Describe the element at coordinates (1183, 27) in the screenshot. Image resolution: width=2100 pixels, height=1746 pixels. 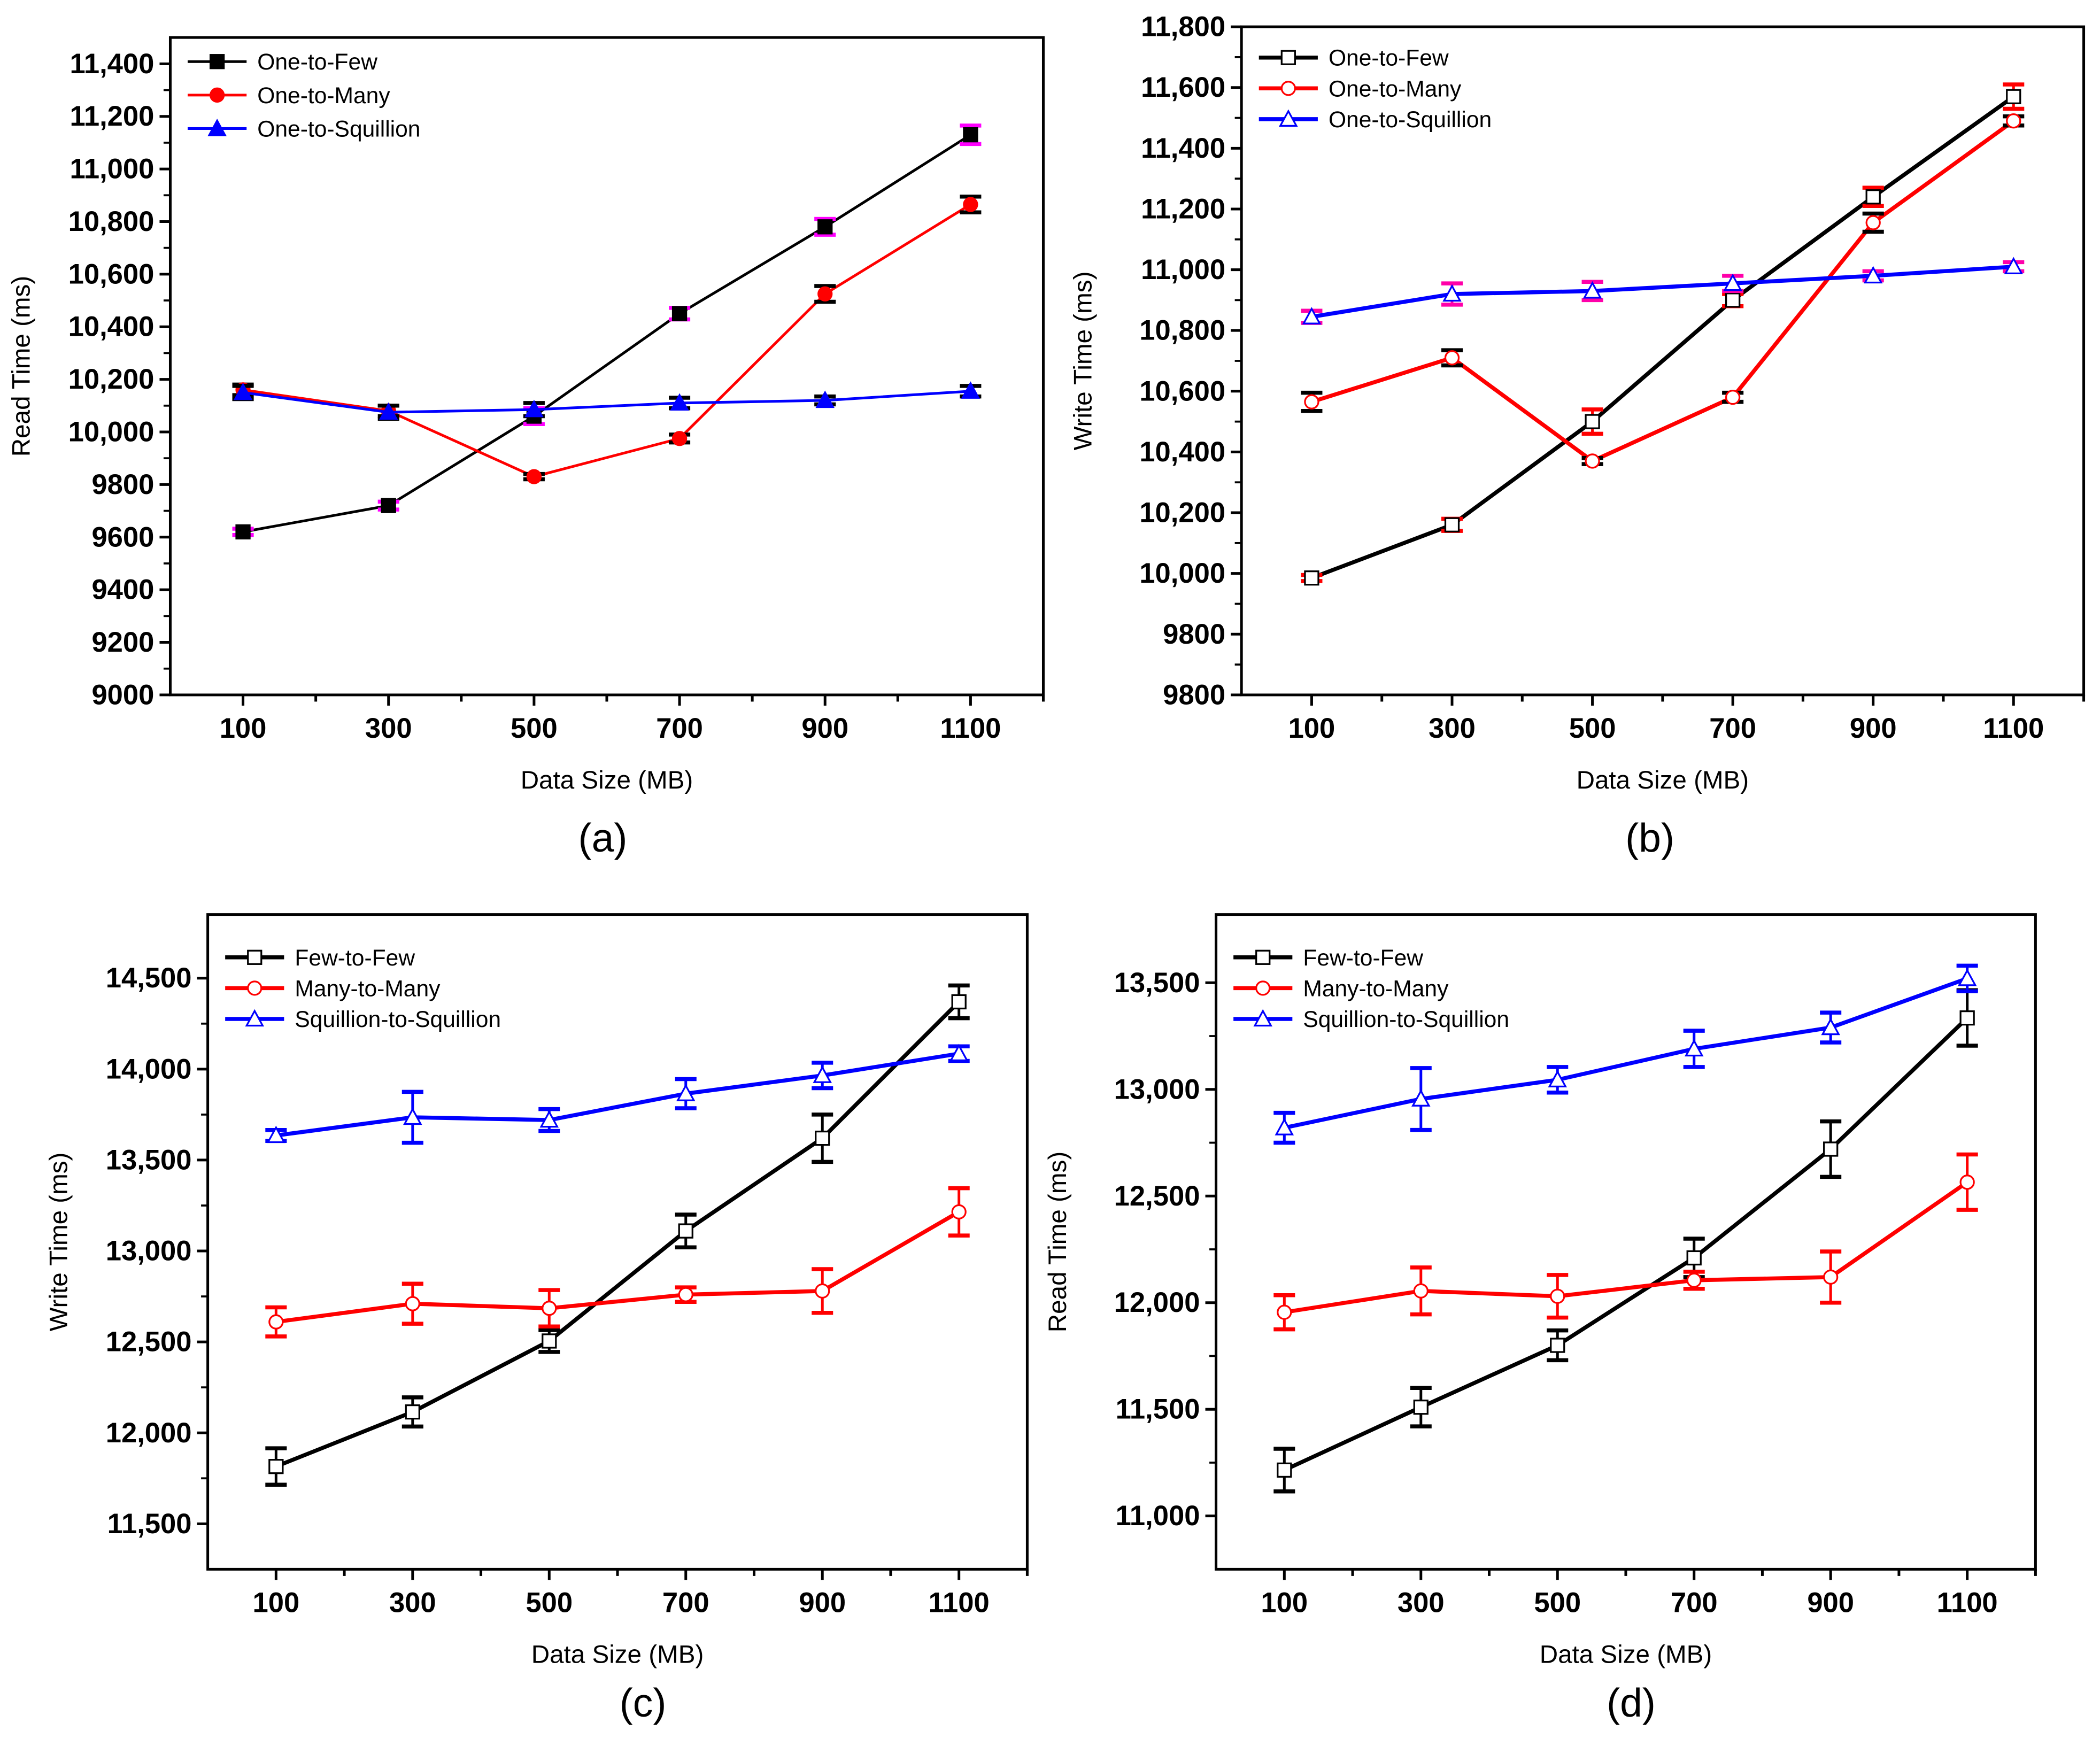
I see `y-tick-label: 11,800` at that location.